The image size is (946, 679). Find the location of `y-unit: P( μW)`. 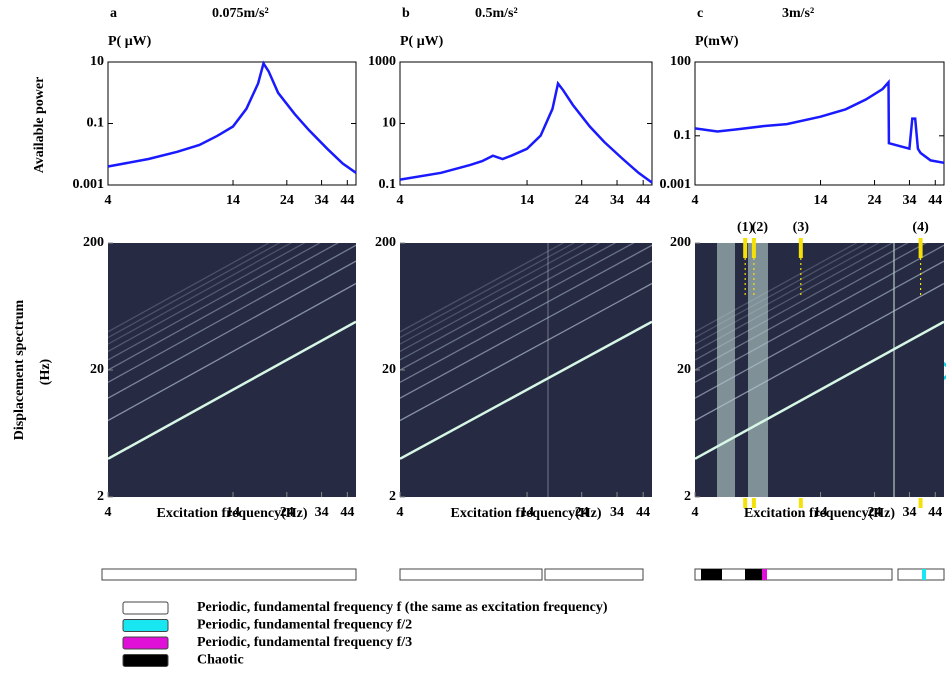

y-unit: P( μW) is located at coordinates (130, 41).